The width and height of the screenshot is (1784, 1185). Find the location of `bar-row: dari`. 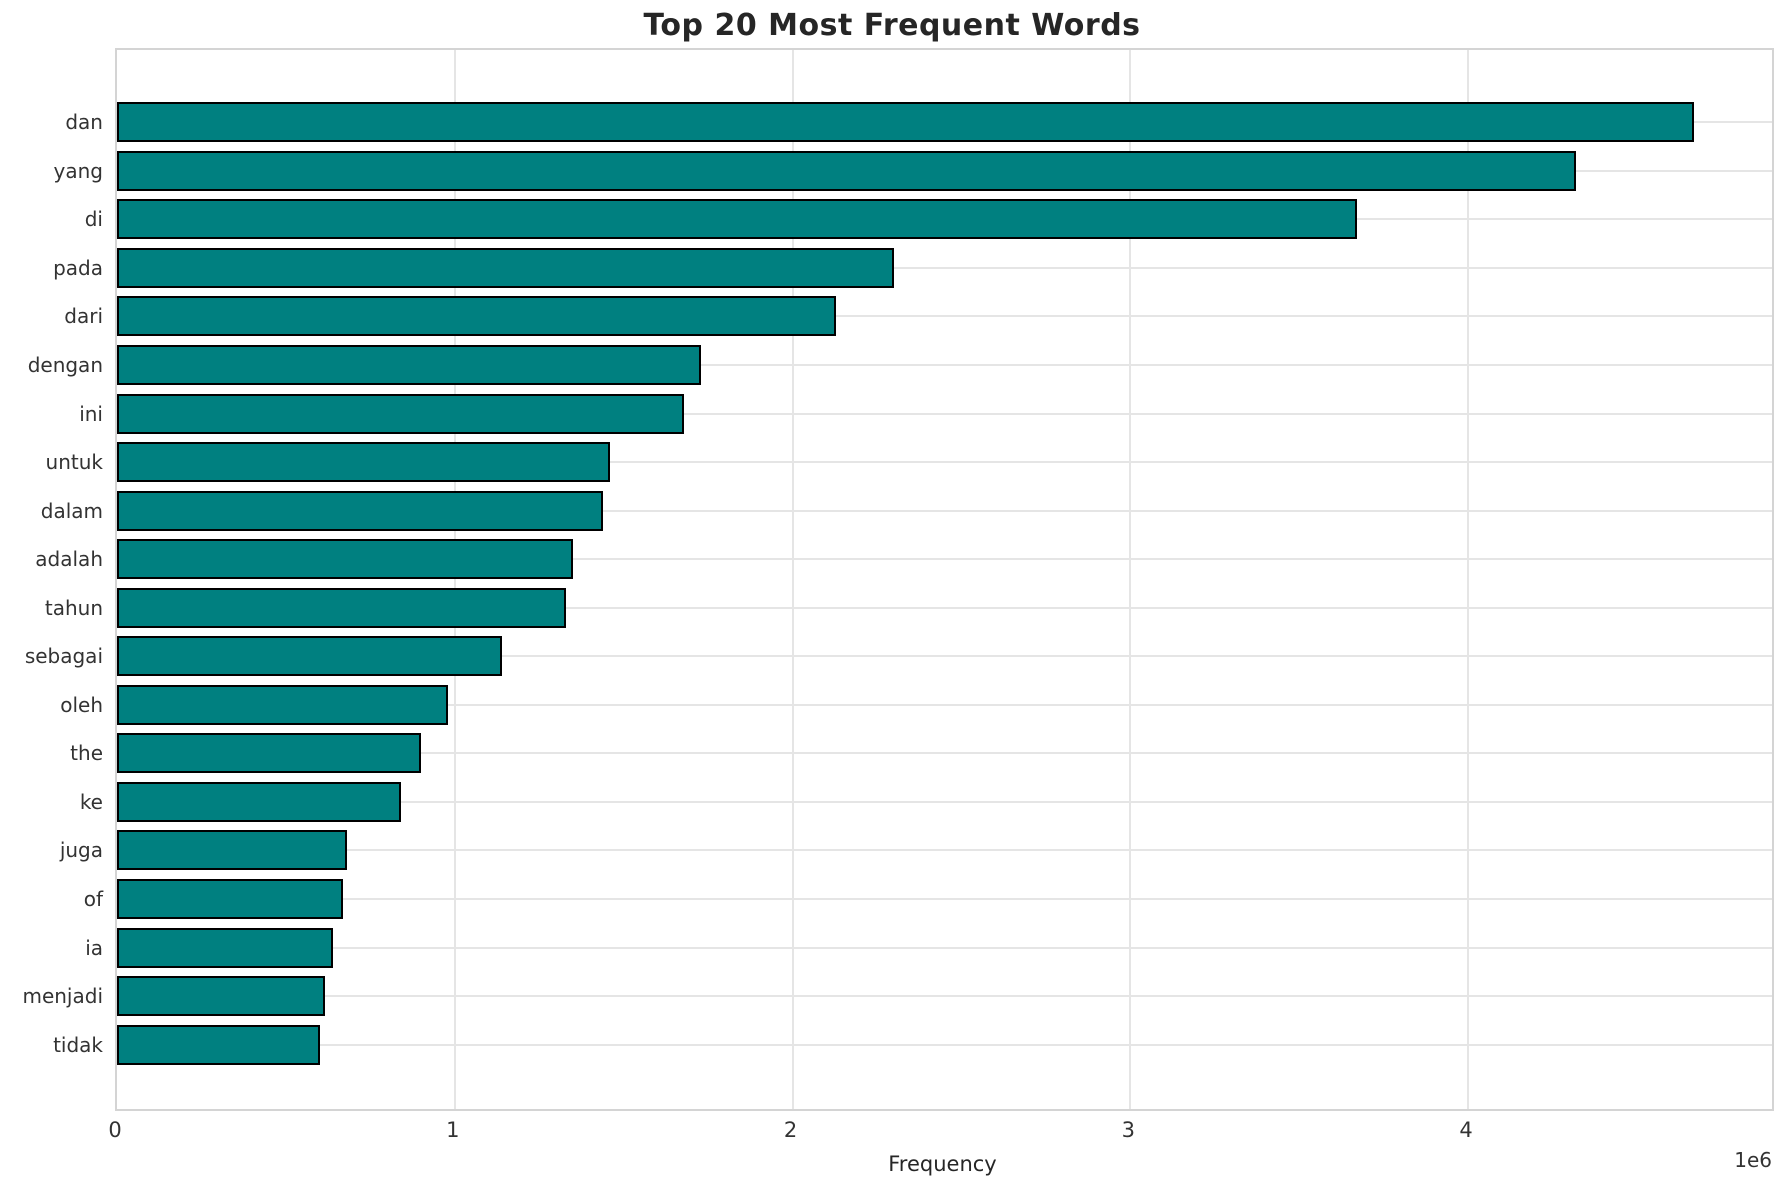

bar-row: dari is located at coordinates (918, 316).